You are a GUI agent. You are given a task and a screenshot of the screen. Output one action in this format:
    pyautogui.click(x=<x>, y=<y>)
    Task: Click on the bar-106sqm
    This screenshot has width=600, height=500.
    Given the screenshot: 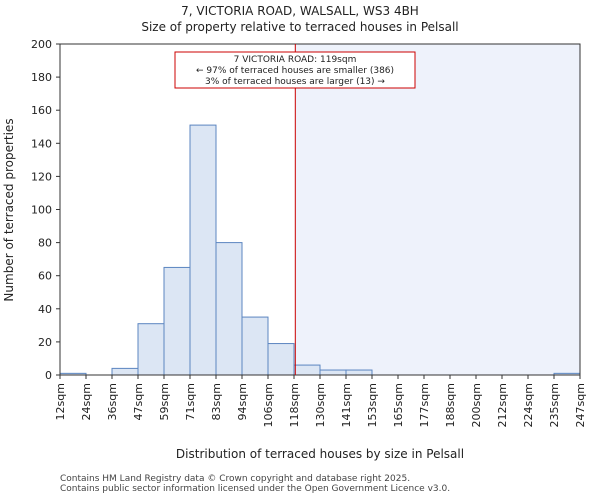 What is the action you would take?
    pyautogui.click(x=281, y=359)
    